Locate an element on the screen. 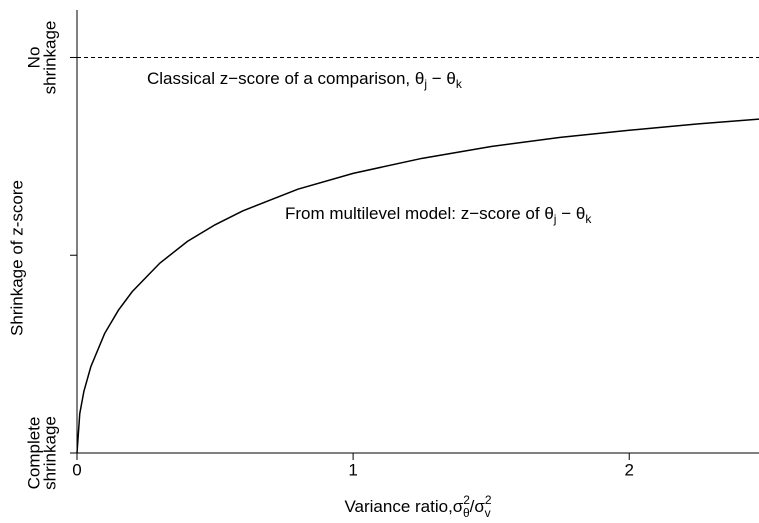  y-tick-label: No is located at coordinates (33, 58).